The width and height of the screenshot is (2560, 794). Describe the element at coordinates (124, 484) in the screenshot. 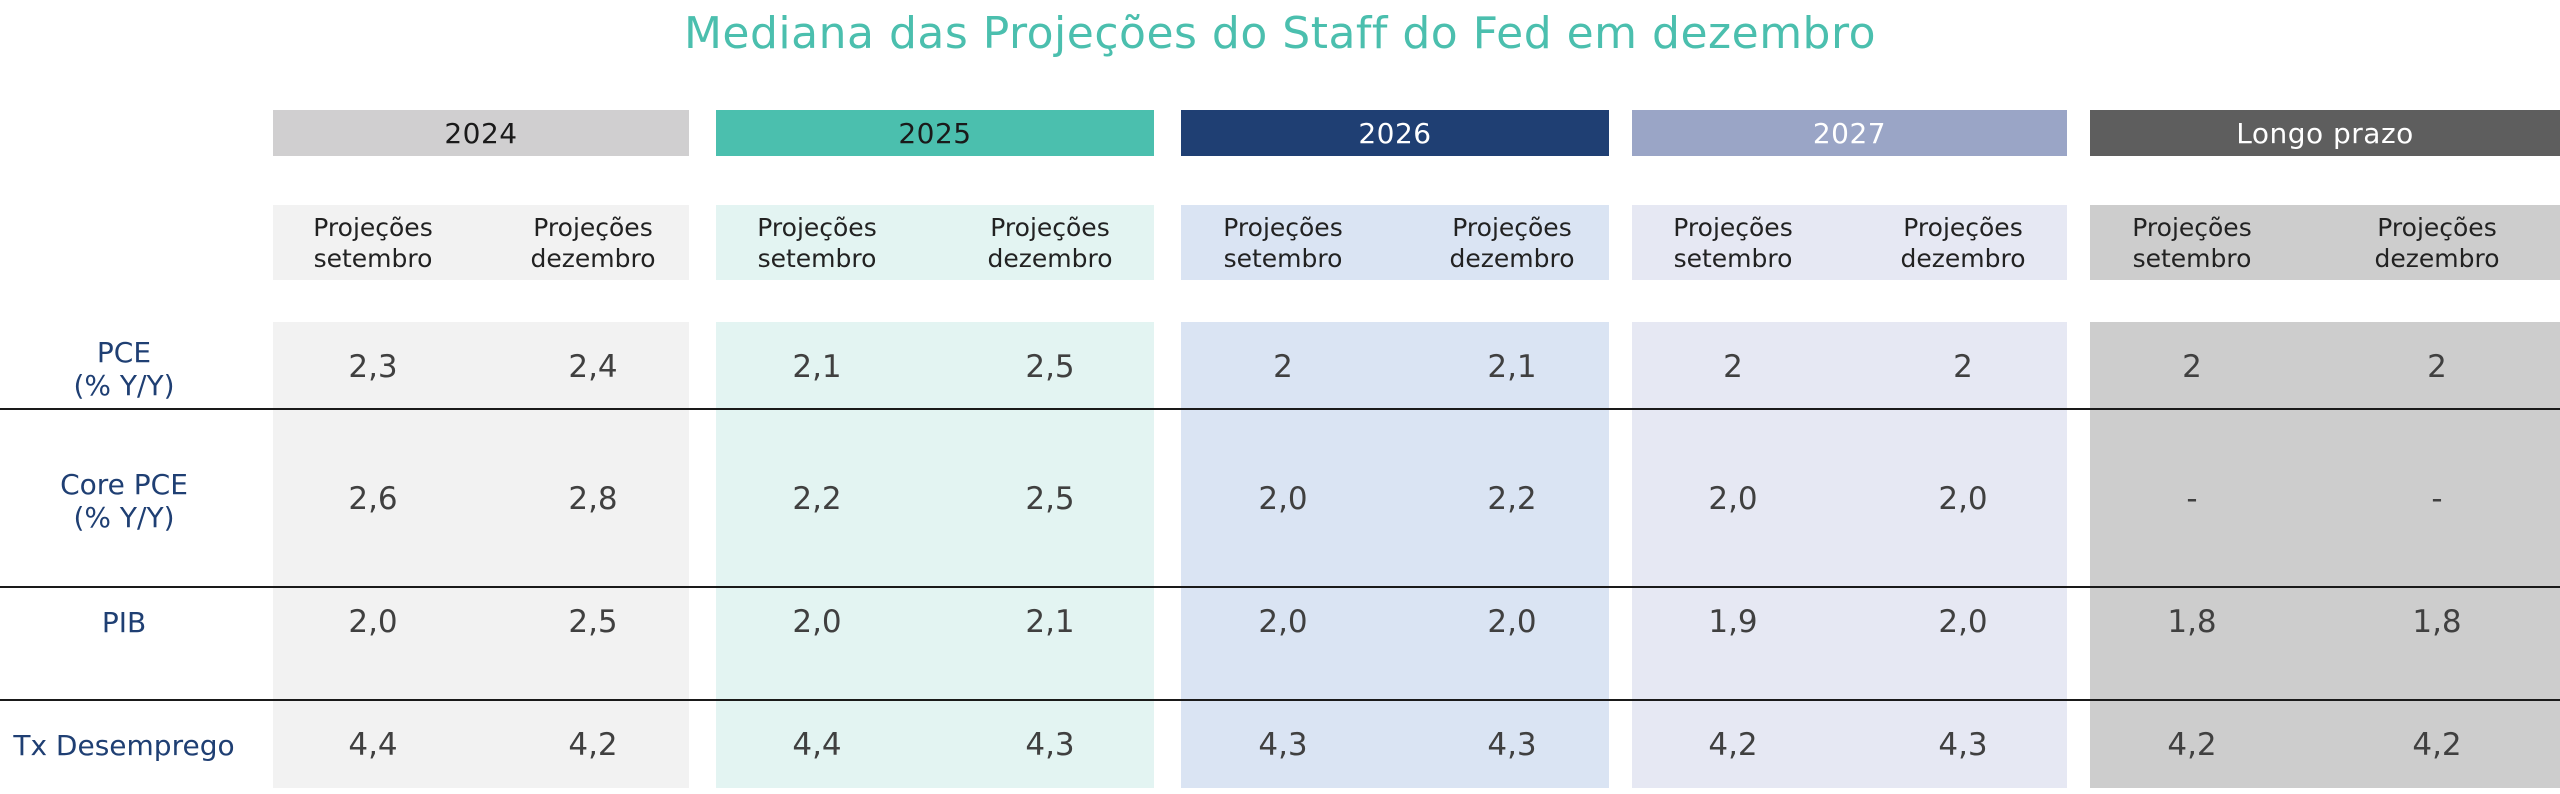

I see `row-label-line: Core PCE` at that location.